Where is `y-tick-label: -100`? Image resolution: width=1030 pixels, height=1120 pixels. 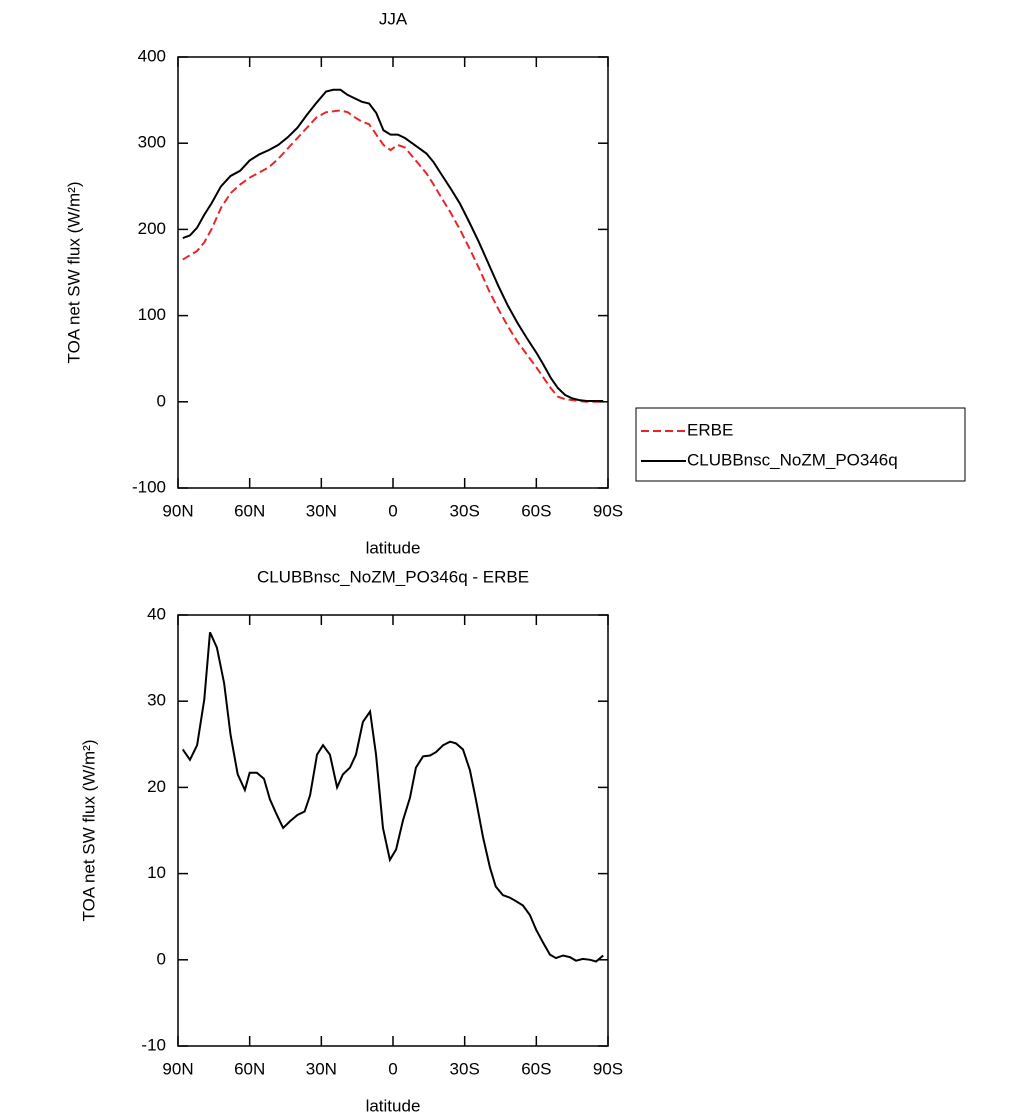
y-tick-label: -100 is located at coordinates (149, 486).